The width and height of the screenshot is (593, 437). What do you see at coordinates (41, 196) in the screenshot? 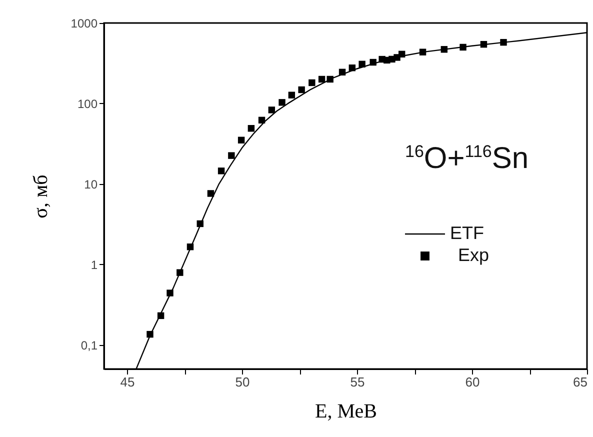
I see `y-axis-title: σ, мб` at bounding box center [41, 196].